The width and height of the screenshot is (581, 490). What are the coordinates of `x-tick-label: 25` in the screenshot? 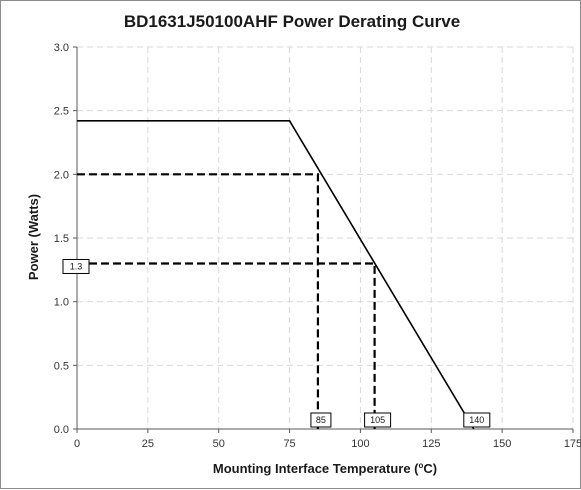 It's located at (148, 444).